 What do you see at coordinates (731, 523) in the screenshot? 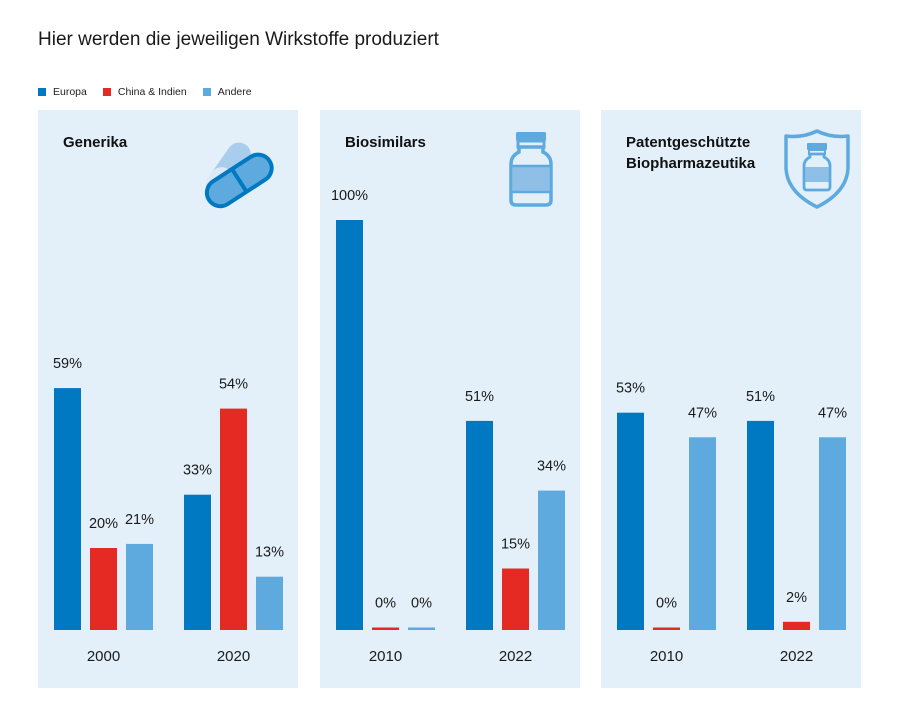
I see `chart-patentgeschuetzte-biopharmazeutika: 53% 0% 47% 2010 51% 2% 47% 2022` at bounding box center [731, 523].